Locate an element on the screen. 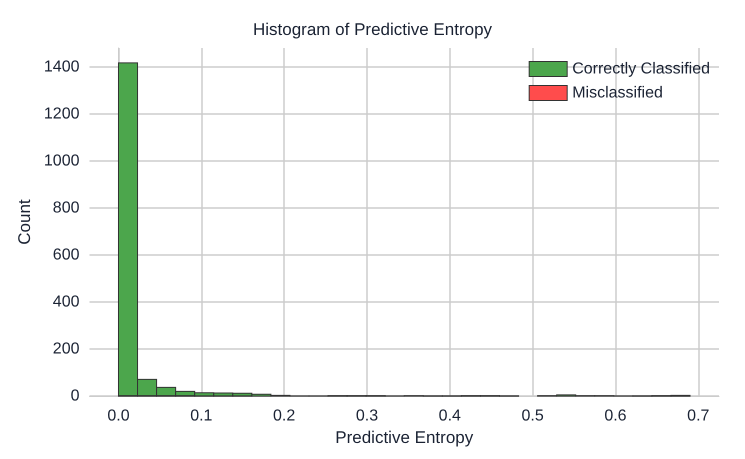 This screenshot has width=745, height=459. x-tick-label: 0.7 is located at coordinates (698, 416).